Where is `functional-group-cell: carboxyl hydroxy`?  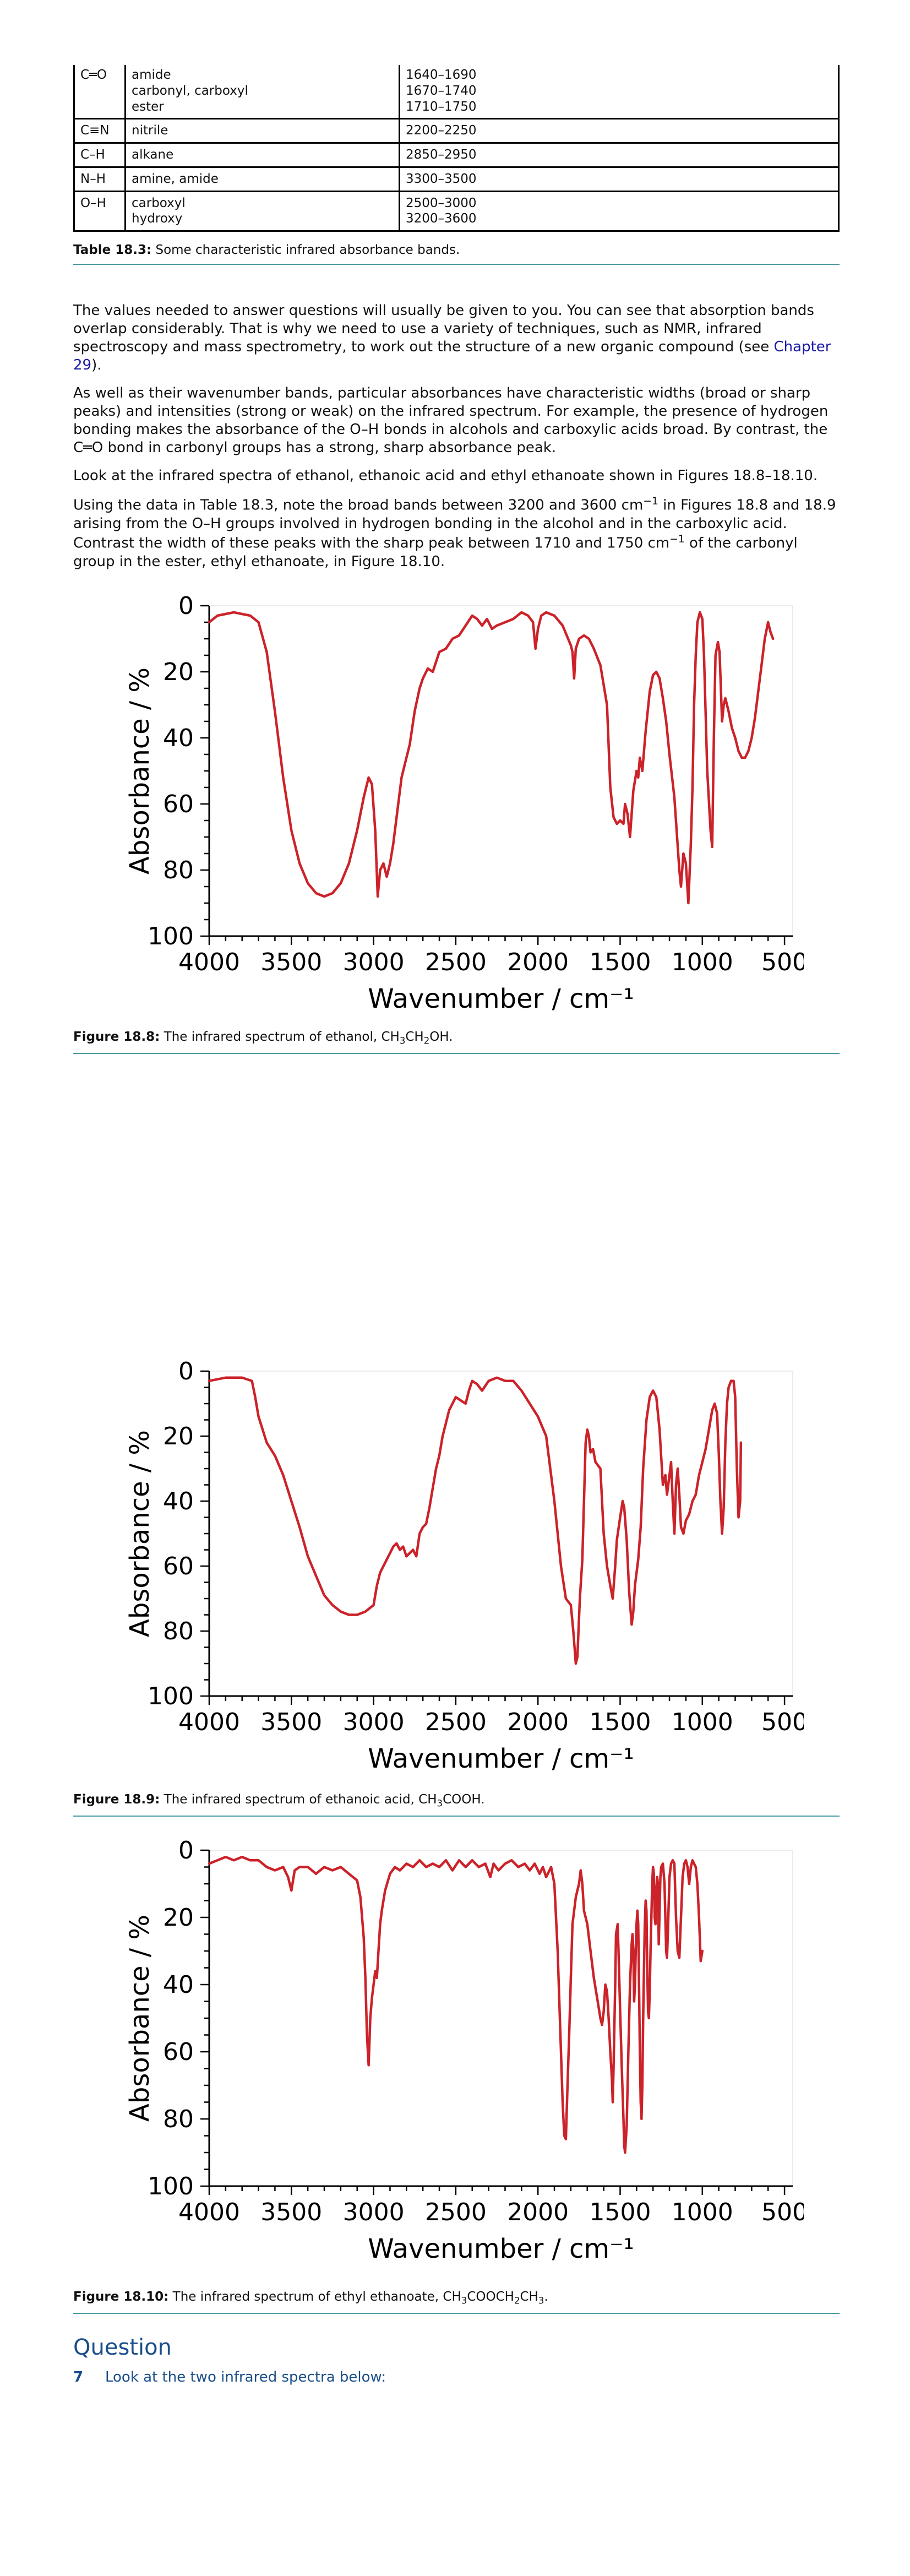
functional-group-cell: carboxyl hydroxy is located at coordinates (262, 211).